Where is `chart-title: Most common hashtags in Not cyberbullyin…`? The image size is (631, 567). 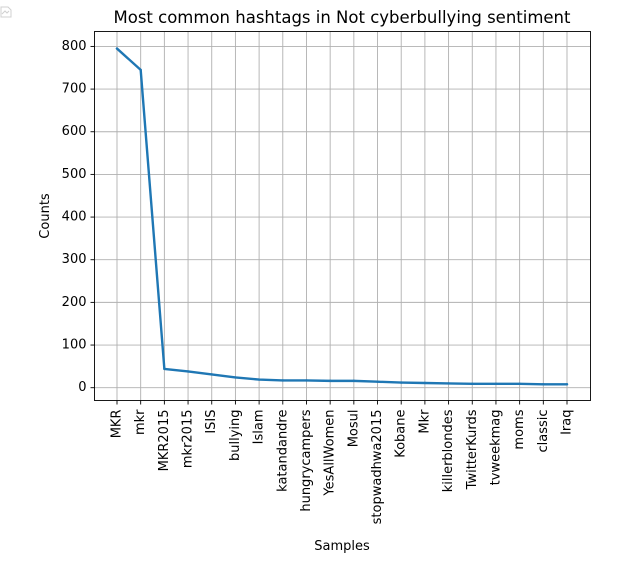
chart-title: Most common hashtags in Not cyberbullyin… is located at coordinates (343, 17).